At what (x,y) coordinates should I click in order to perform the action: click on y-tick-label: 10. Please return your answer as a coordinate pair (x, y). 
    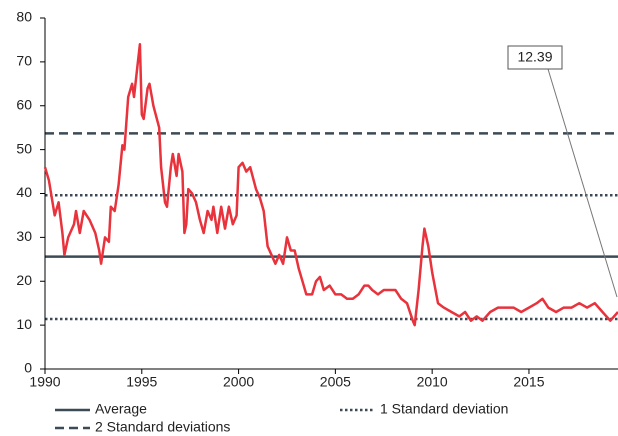
    Looking at the image, I should click on (24, 324).